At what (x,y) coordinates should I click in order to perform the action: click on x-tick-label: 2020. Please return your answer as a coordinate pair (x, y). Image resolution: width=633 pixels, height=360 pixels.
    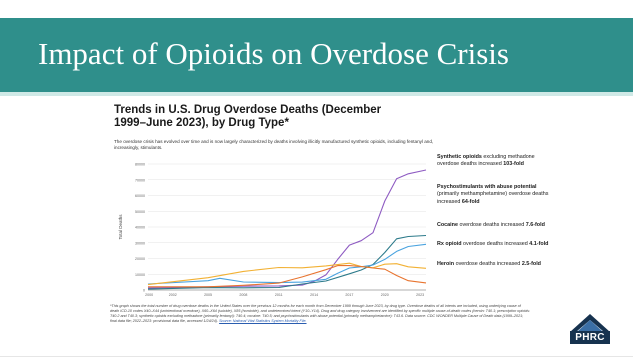
    Looking at the image, I should click on (385, 295).